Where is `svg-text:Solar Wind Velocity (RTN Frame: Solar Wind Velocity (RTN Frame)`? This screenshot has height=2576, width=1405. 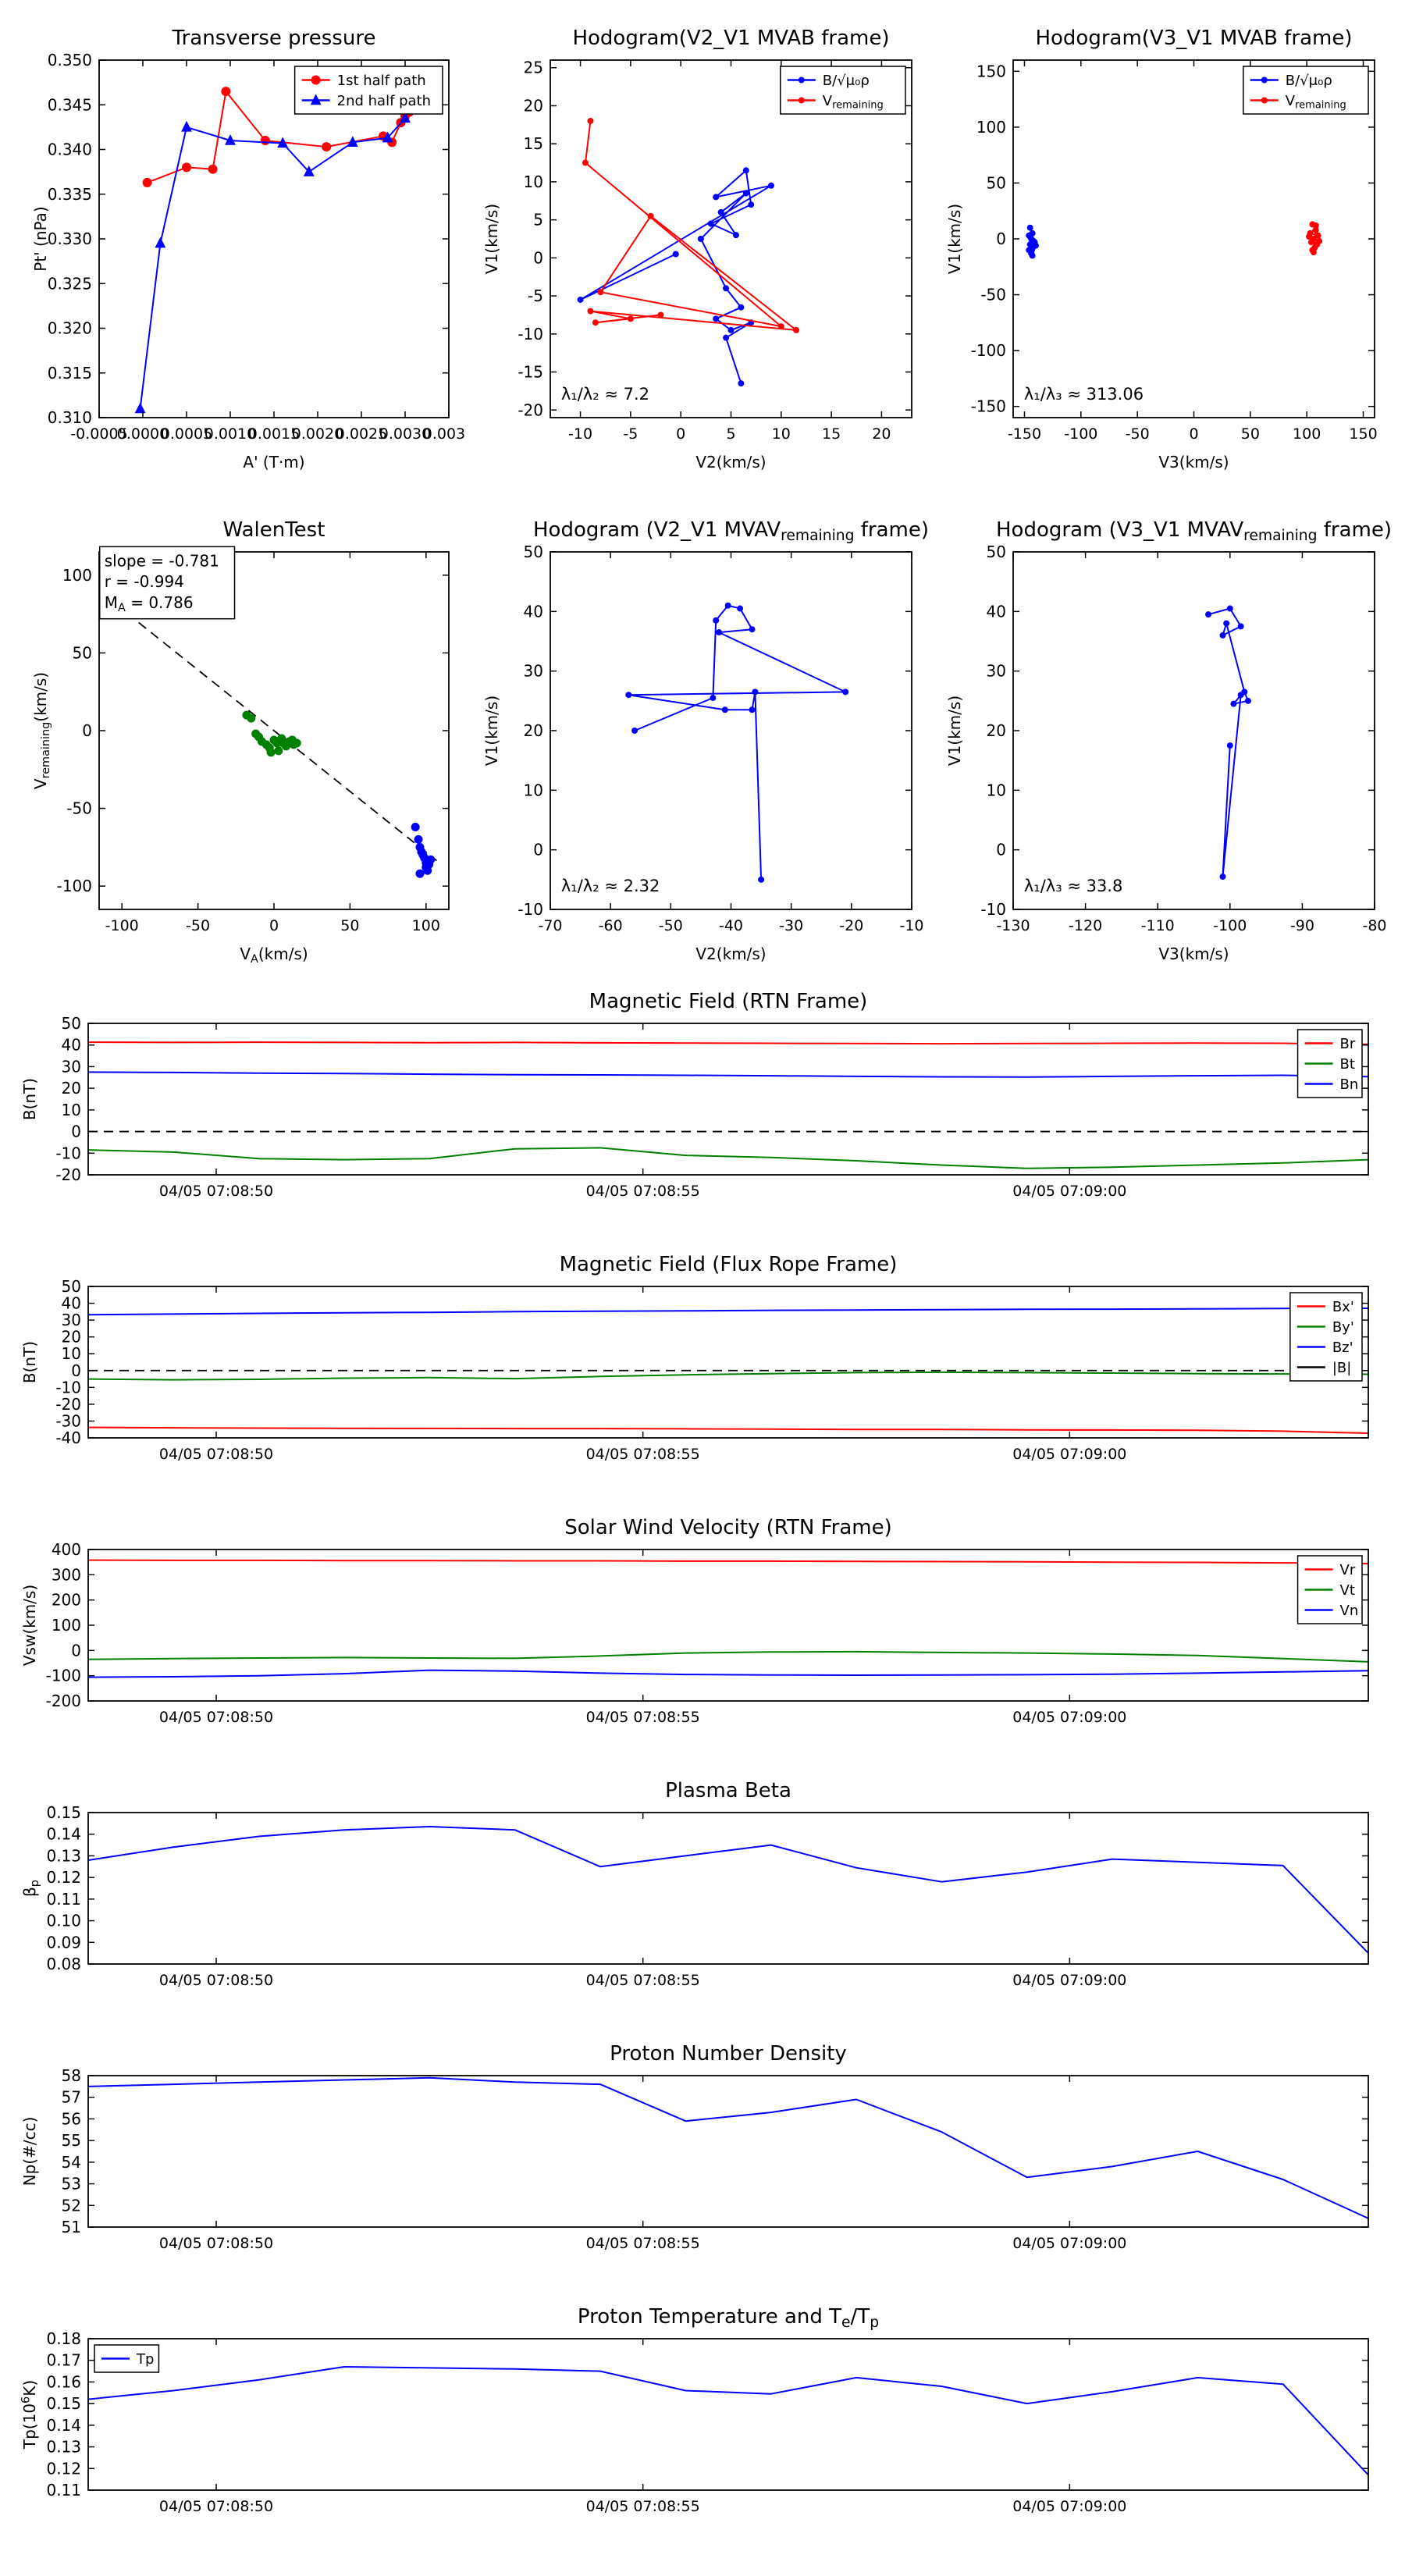
svg-text:Solar Wind Velocity (RTN Frame: Solar Wind Velocity (RTN Frame) is located at coordinates (727, 1527).